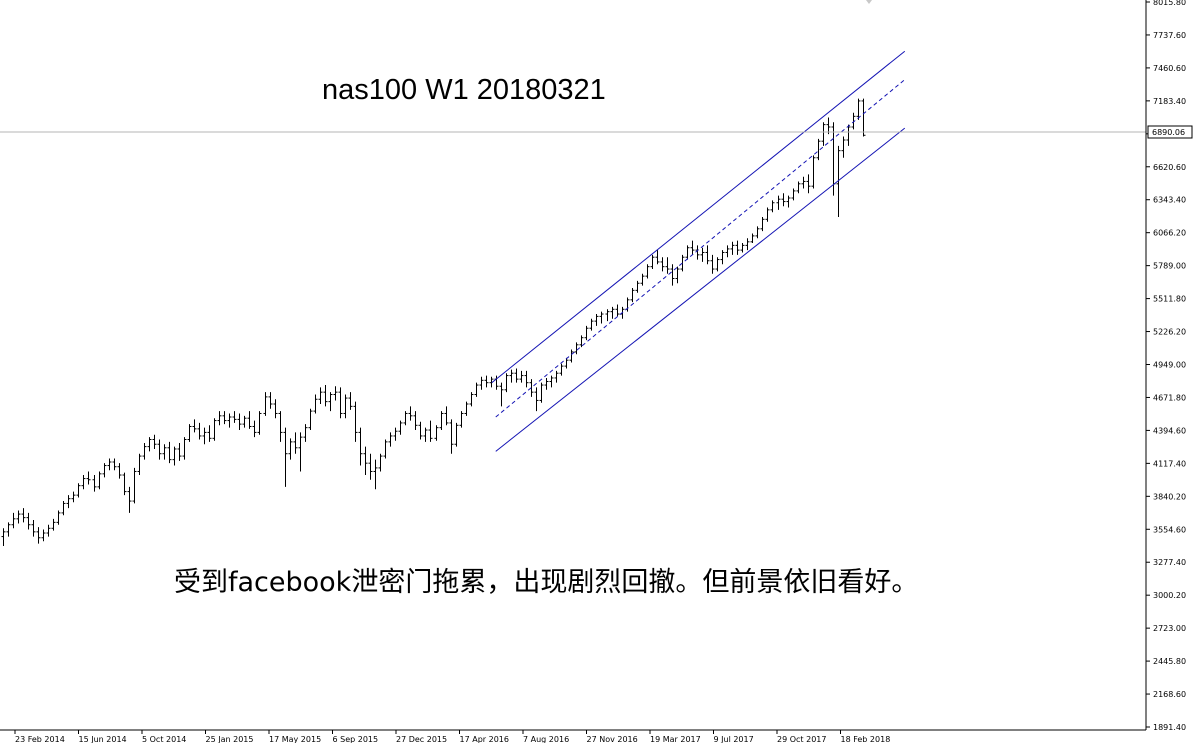 The height and width of the screenshot is (743, 1194). I want to click on x-tick-label: 29 Oct 2017, so click(801, 739).